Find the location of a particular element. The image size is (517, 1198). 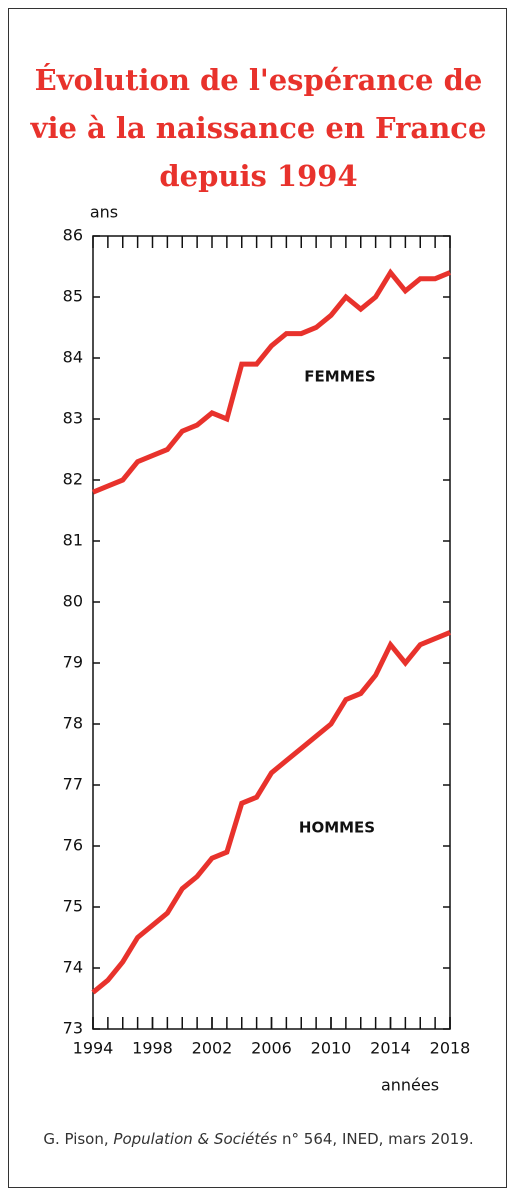

x-tick-label: 2006 is located at coordinates (271, 1048).